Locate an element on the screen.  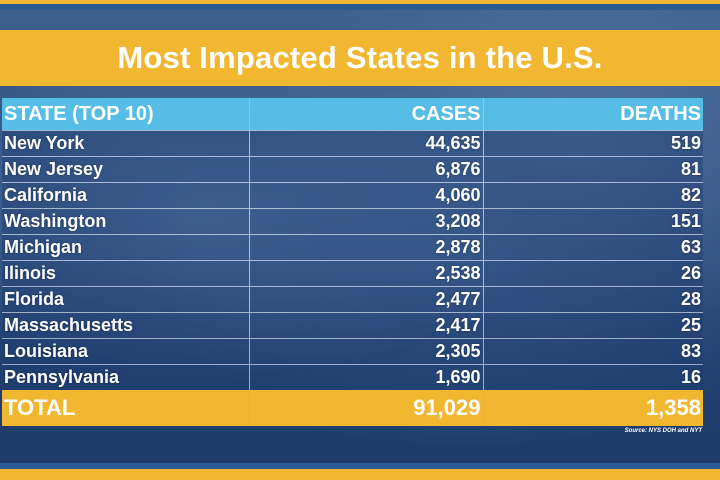
table-row: Ilinois 2,538 26 is located at coordinates (352, 272).